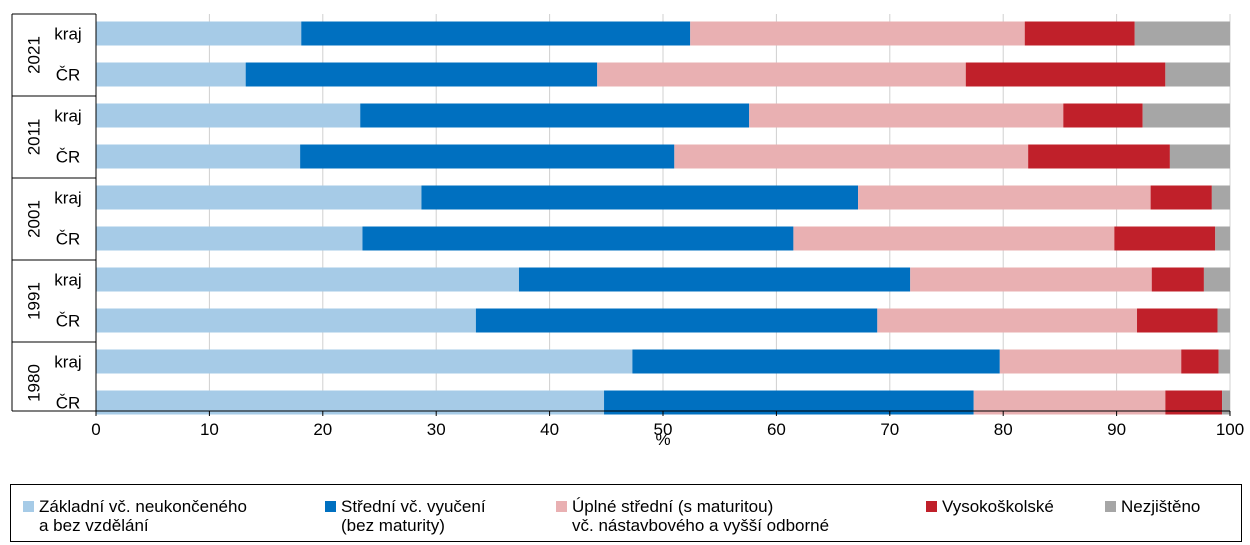 The width and height of the screenshot is (1250, 545). What do you see at coordinates (776, 429) in the screenshot?
I see `x-tick-label: 60` at bounding box center [776, 429].